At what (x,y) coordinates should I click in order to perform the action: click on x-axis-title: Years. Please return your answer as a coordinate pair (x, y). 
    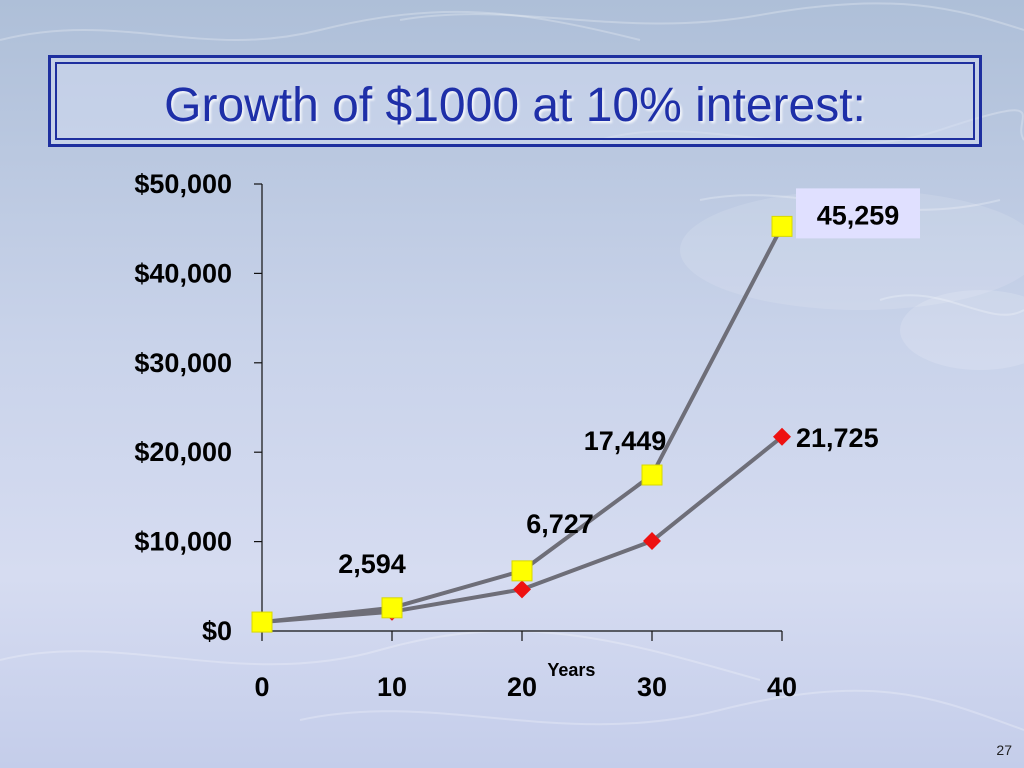
    Looking at the image, I should click on (571, 670).